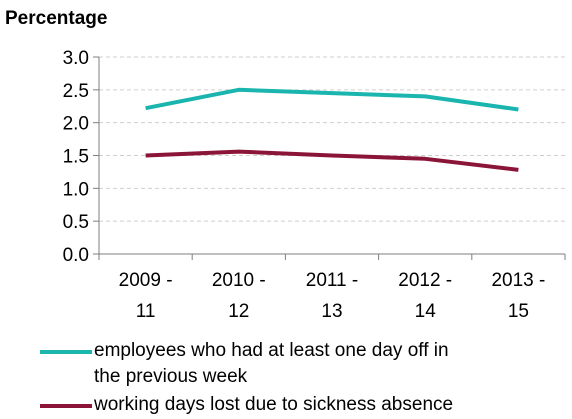 This screenshot has width=572, height=419. Describe the element at coordinates (76, 91) in the screenshot. I see `y-tick-label: 2.5` at that location.